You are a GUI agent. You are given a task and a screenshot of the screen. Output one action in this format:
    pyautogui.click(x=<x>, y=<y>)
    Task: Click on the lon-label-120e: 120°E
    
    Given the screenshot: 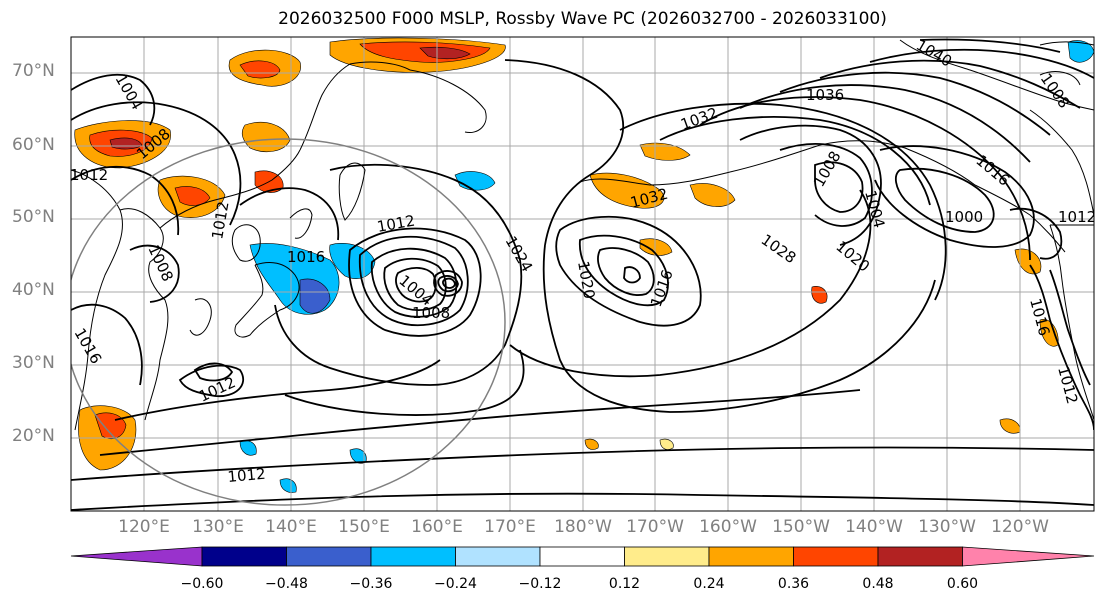 What is the action you would take?
    pyautogui.click(x=144, y=527)
    